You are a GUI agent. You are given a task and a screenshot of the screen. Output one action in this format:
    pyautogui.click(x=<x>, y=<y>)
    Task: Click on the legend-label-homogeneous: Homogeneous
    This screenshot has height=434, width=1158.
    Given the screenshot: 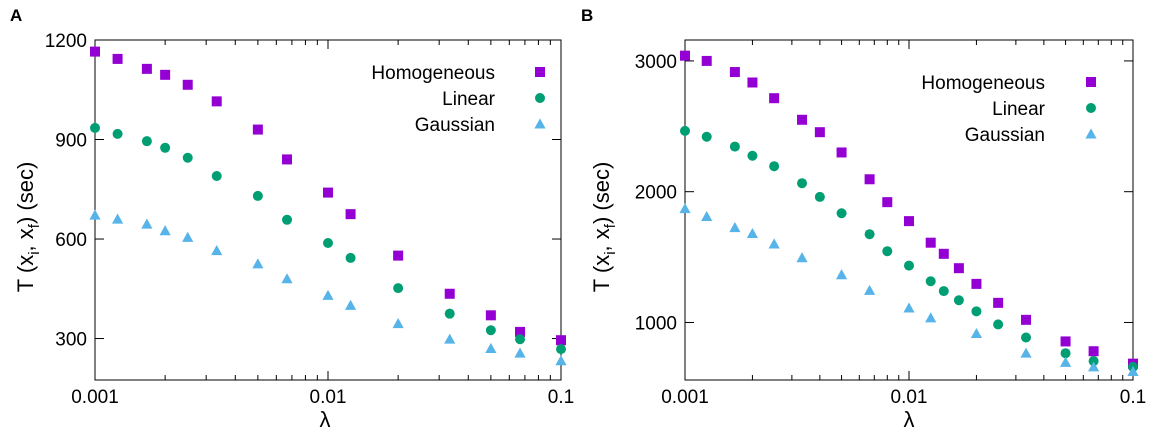 What is the action you would take?
    pyautogui.click(x=983, y=83)
    